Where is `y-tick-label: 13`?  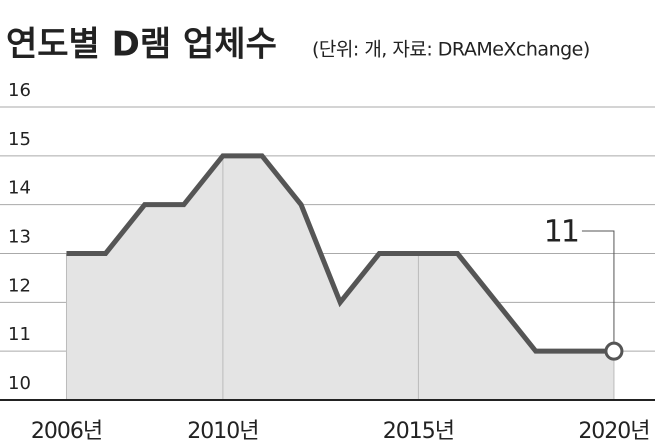 y-tick-label: 13 is located at coordinates (19, 237).